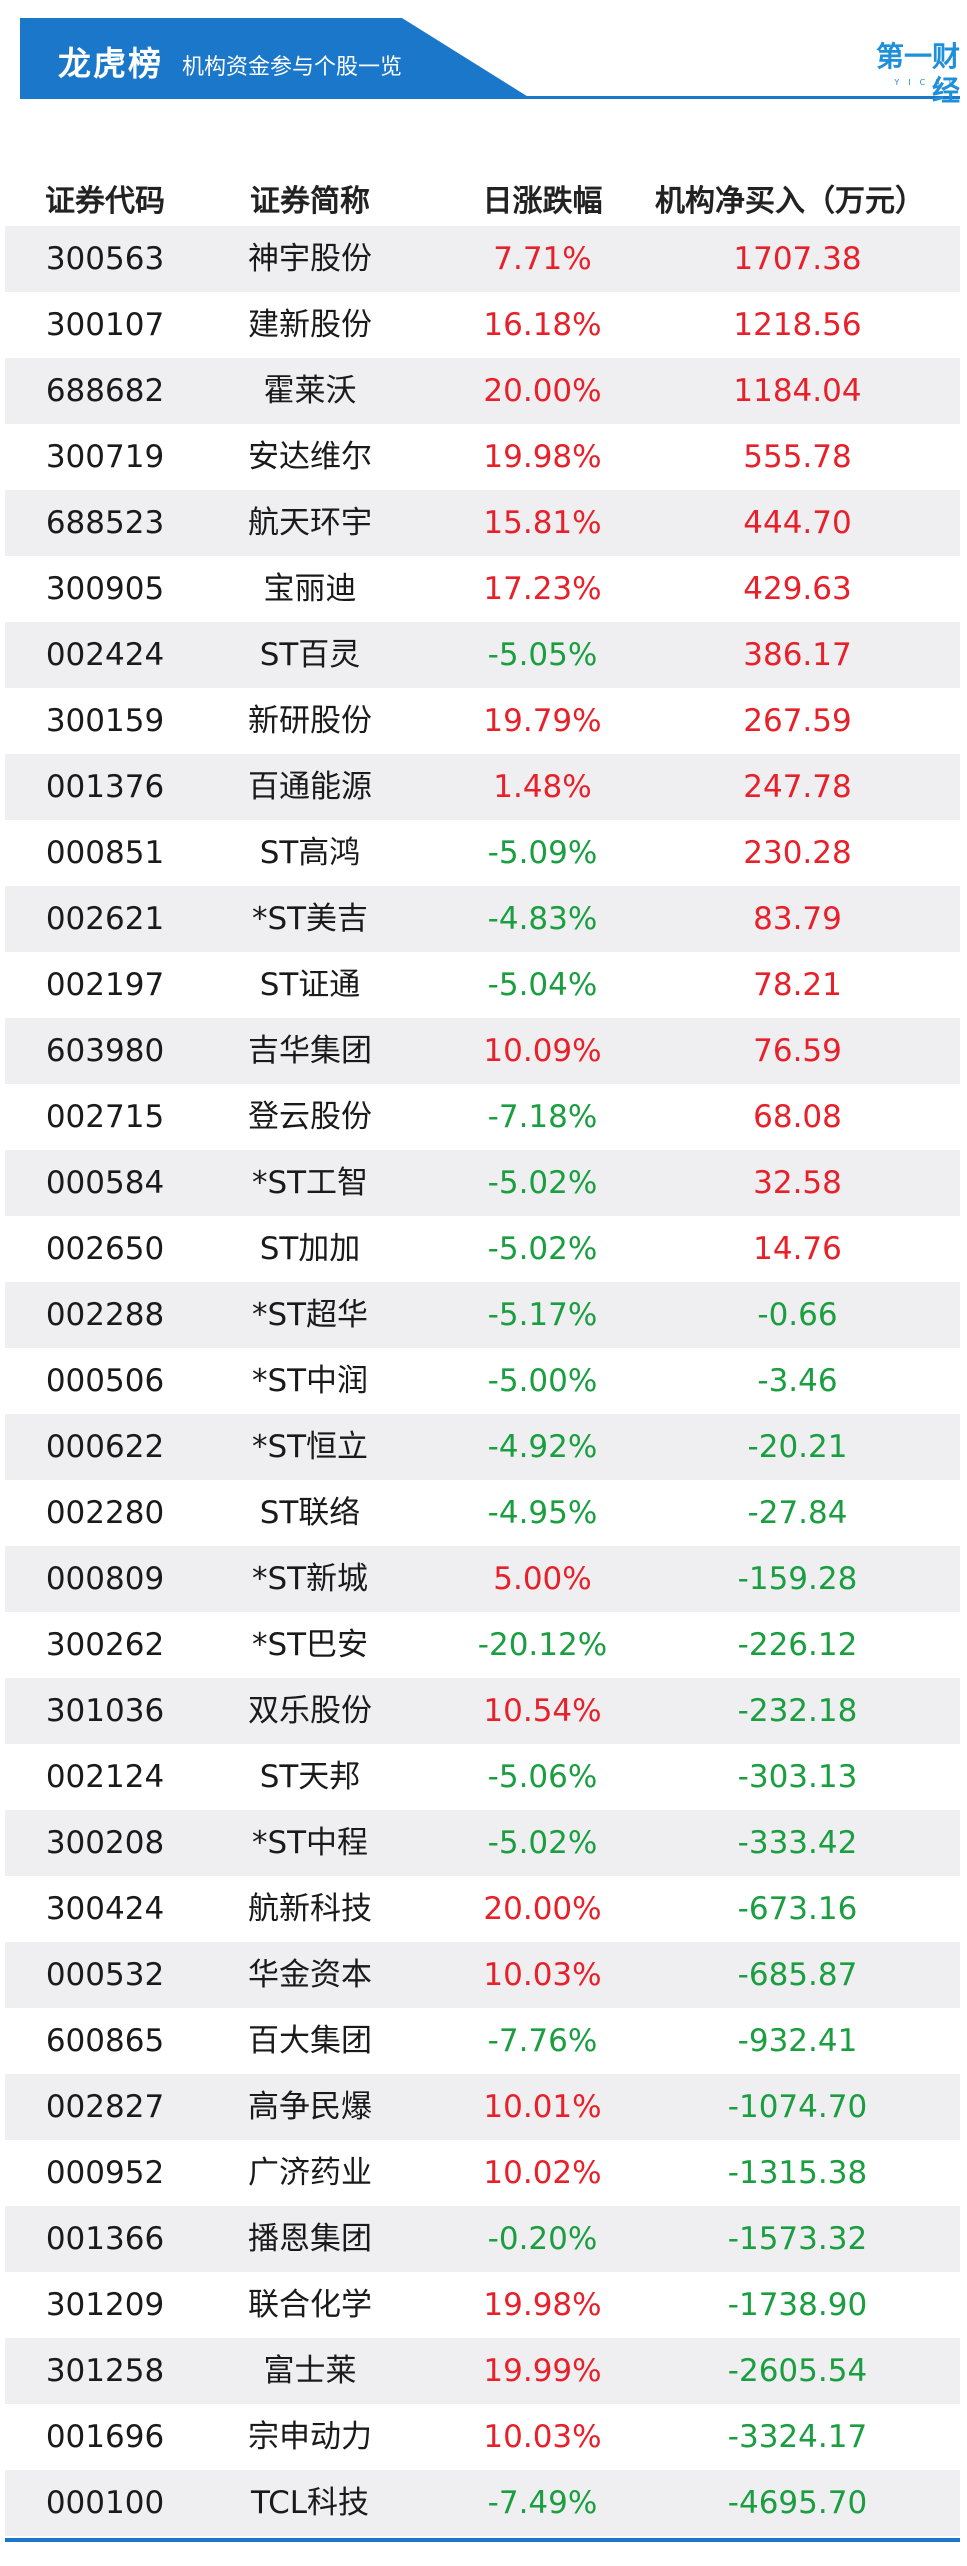 This screenshot has width=967, height=2566. What do you see at coordinates (482, 655) in the screenshot?
I see `table-row: 002424 ST百灵 -5.05% 386.17` at bounding box center [482, 655].